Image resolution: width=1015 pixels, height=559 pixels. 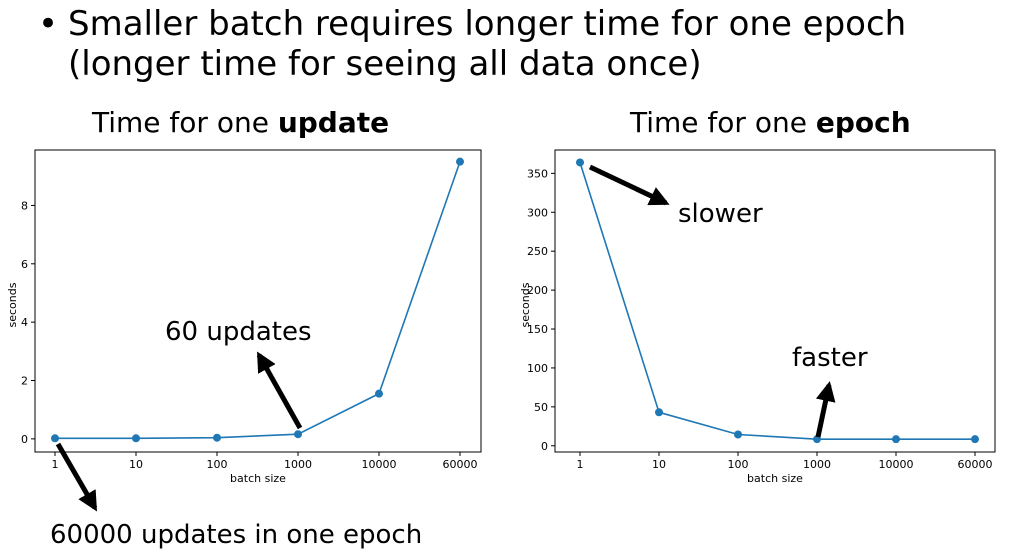 I want to click on y-tick-label: 100, so click(x=537, y=368).